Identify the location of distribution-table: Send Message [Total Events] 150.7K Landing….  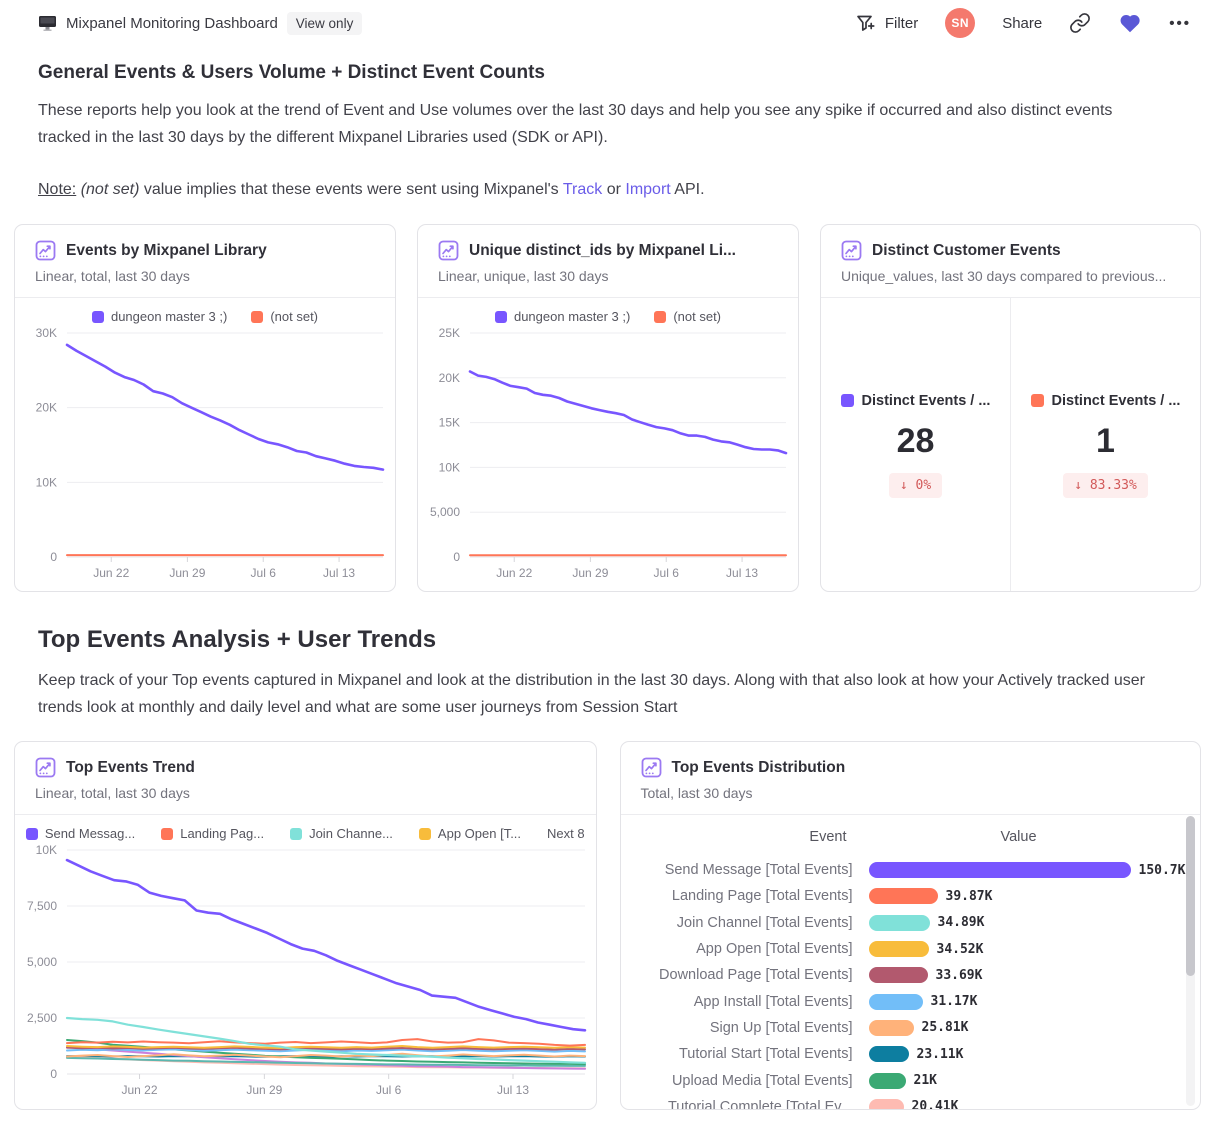
(921, 983).